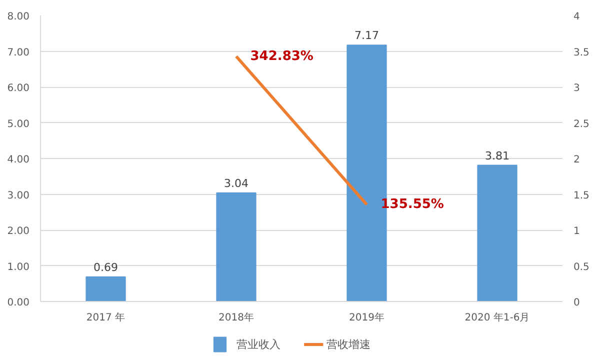 This screenshot has width=602, height=362. I want to click on y-tick-label: 5.00, so click(18, 124).